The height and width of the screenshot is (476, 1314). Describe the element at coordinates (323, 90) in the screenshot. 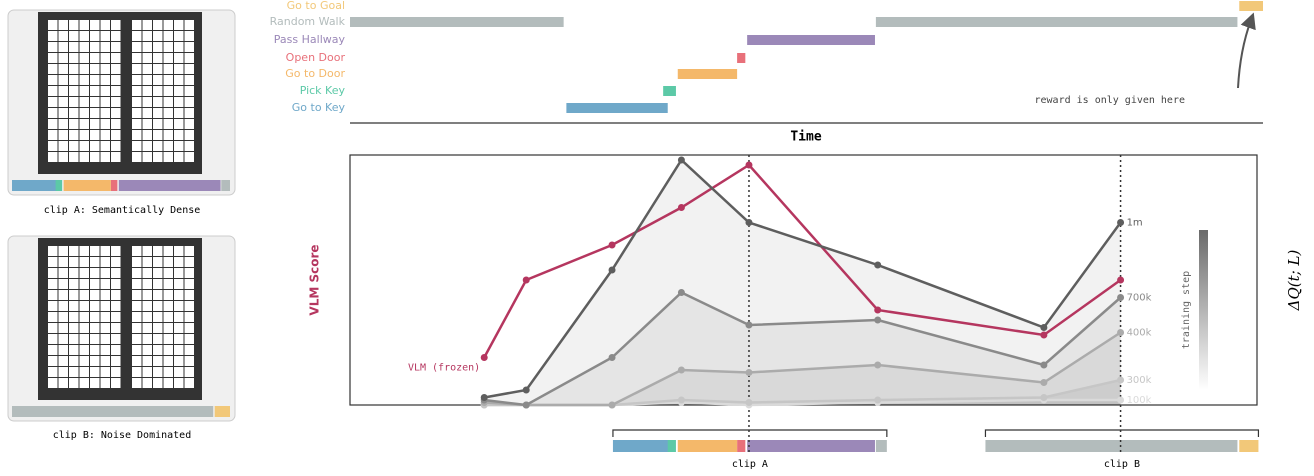

I see `task-label: Pick Key` at that location.